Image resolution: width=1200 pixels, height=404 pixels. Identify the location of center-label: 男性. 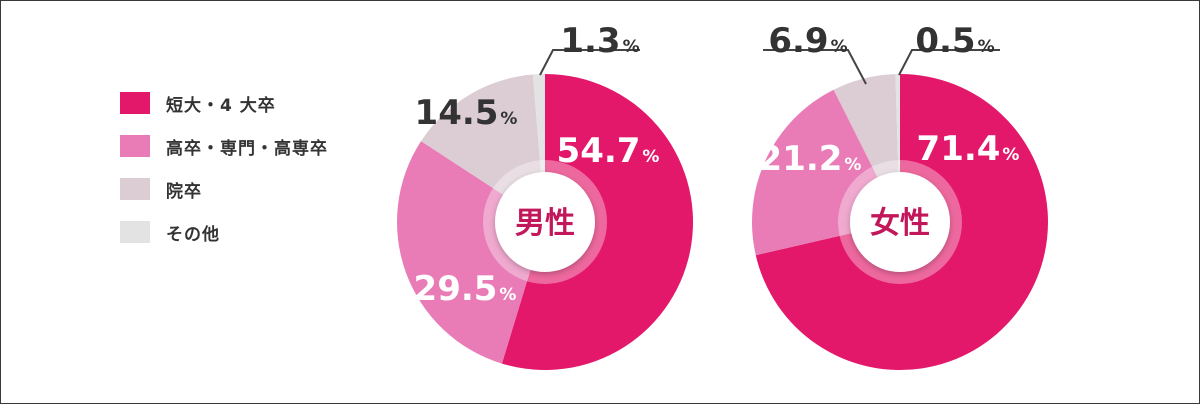
(545, 223).